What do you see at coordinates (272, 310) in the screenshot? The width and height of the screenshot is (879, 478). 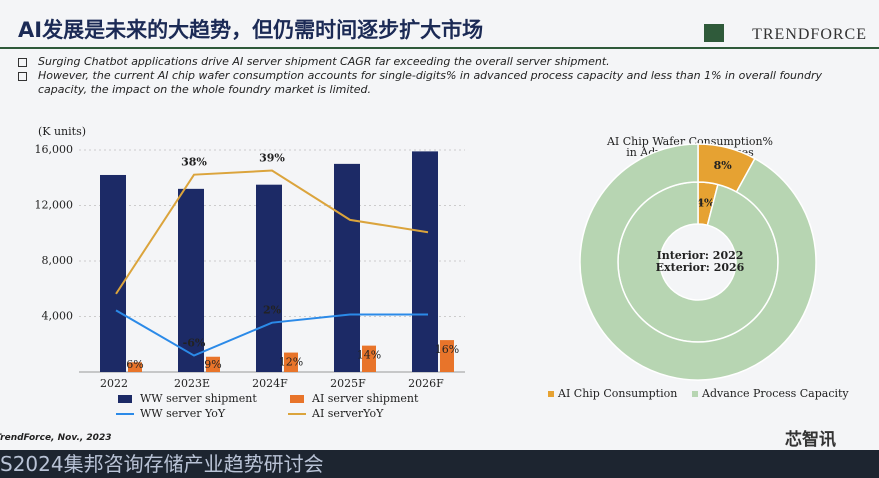 I see `data-label: 2%` at bounding box center [272, 310].